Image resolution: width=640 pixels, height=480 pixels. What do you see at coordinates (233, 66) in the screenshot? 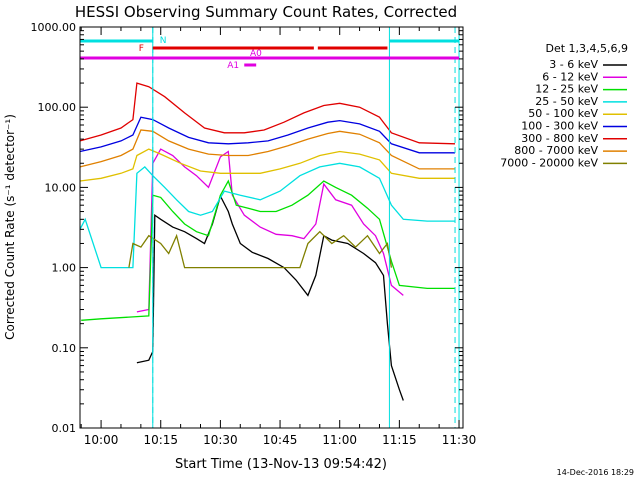
I see `attenuator-a1-label: A1` at bounding box center [233, 66].